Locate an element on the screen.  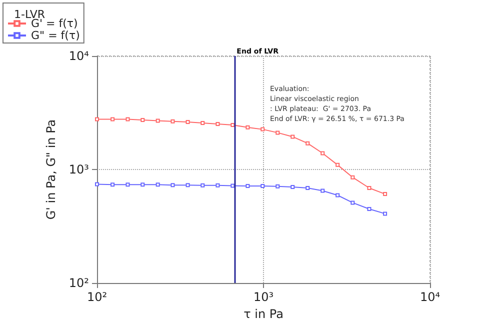
legend-label: G" = f(τ) is located at coordinates (55, 35).